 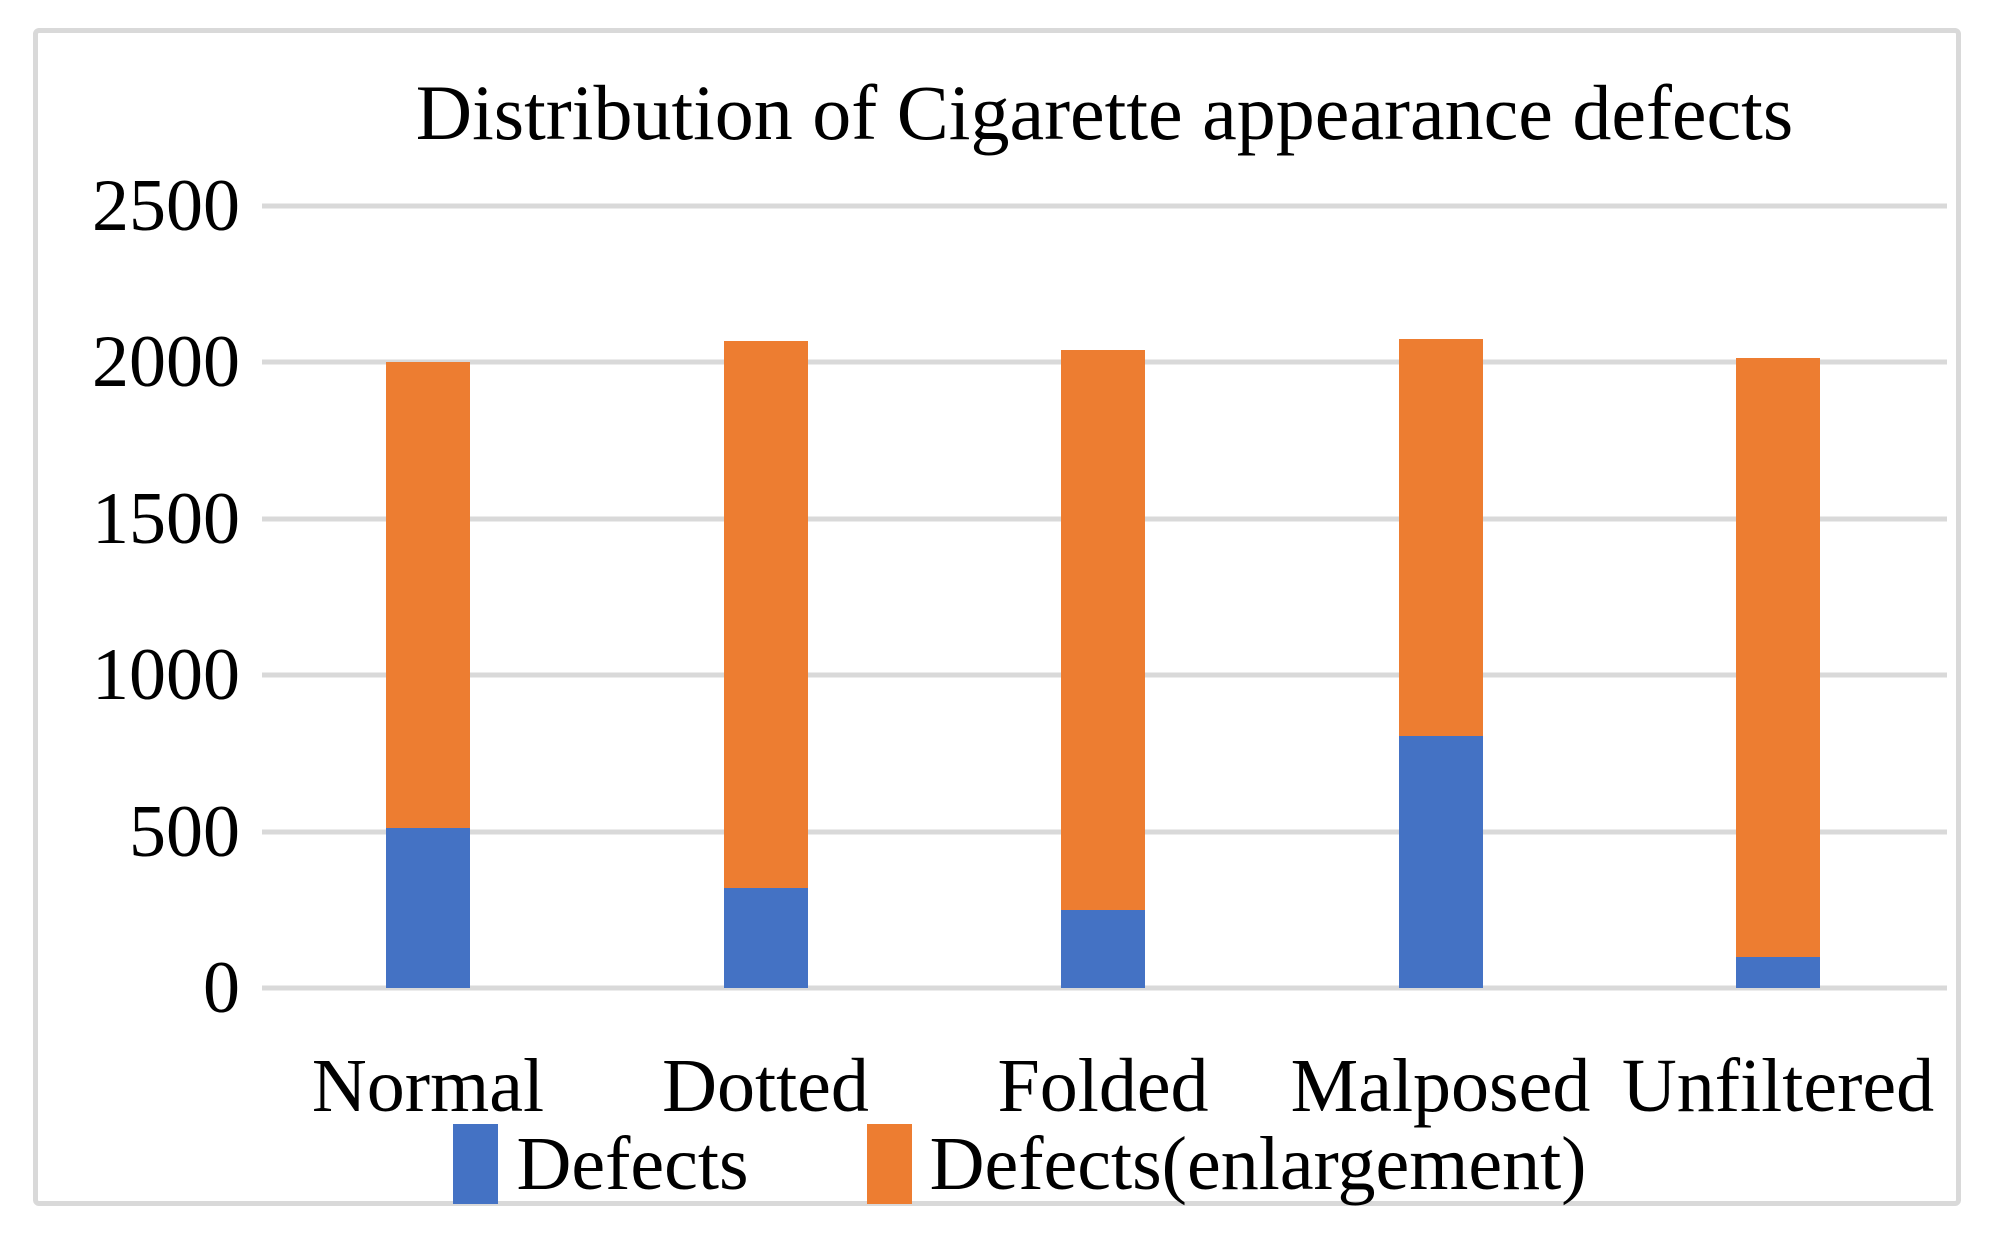 What do you see at coordinates (166, 518) in the screenshot?
I see `y-tick-label-1500: 1500` at bounding box center [166, 518].